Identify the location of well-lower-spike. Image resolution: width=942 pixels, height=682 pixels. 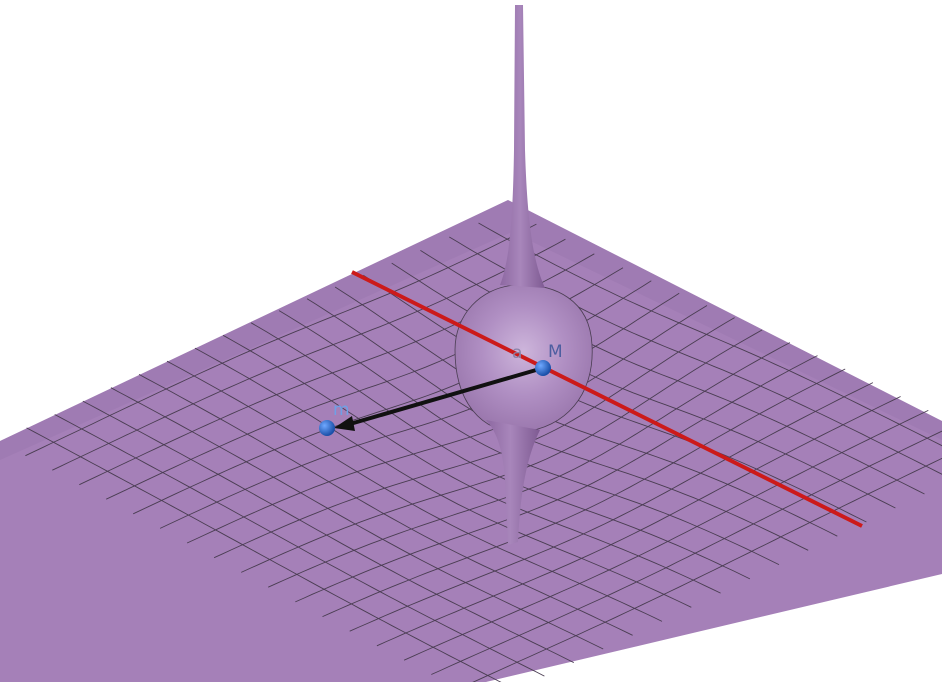
(513, 482).